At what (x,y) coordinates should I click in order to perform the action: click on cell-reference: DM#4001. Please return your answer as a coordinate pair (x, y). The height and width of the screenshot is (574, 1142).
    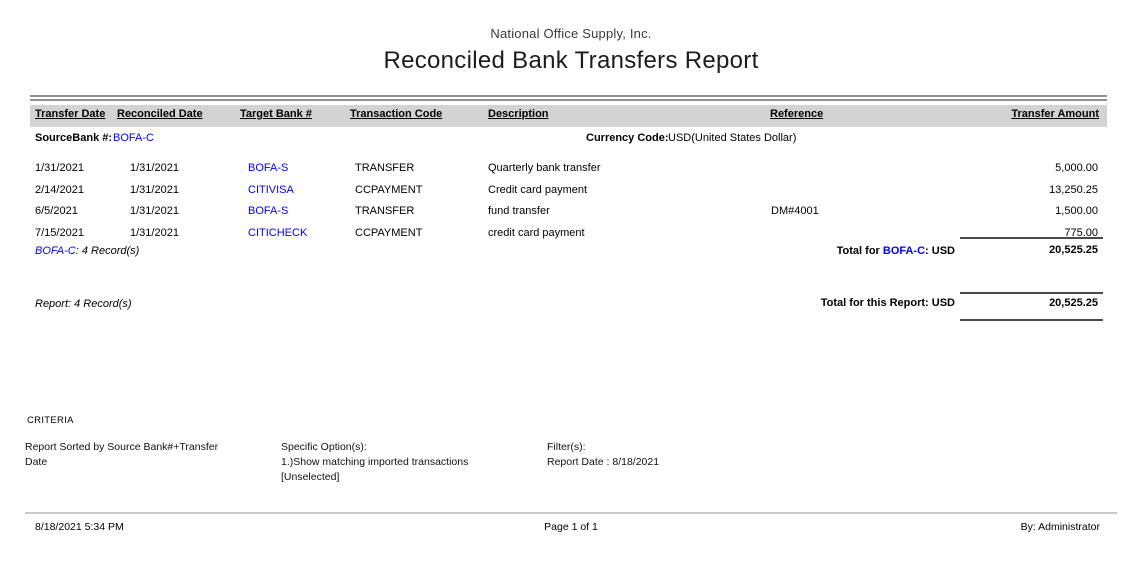
    Looking at the image, I should click on (795, 211).